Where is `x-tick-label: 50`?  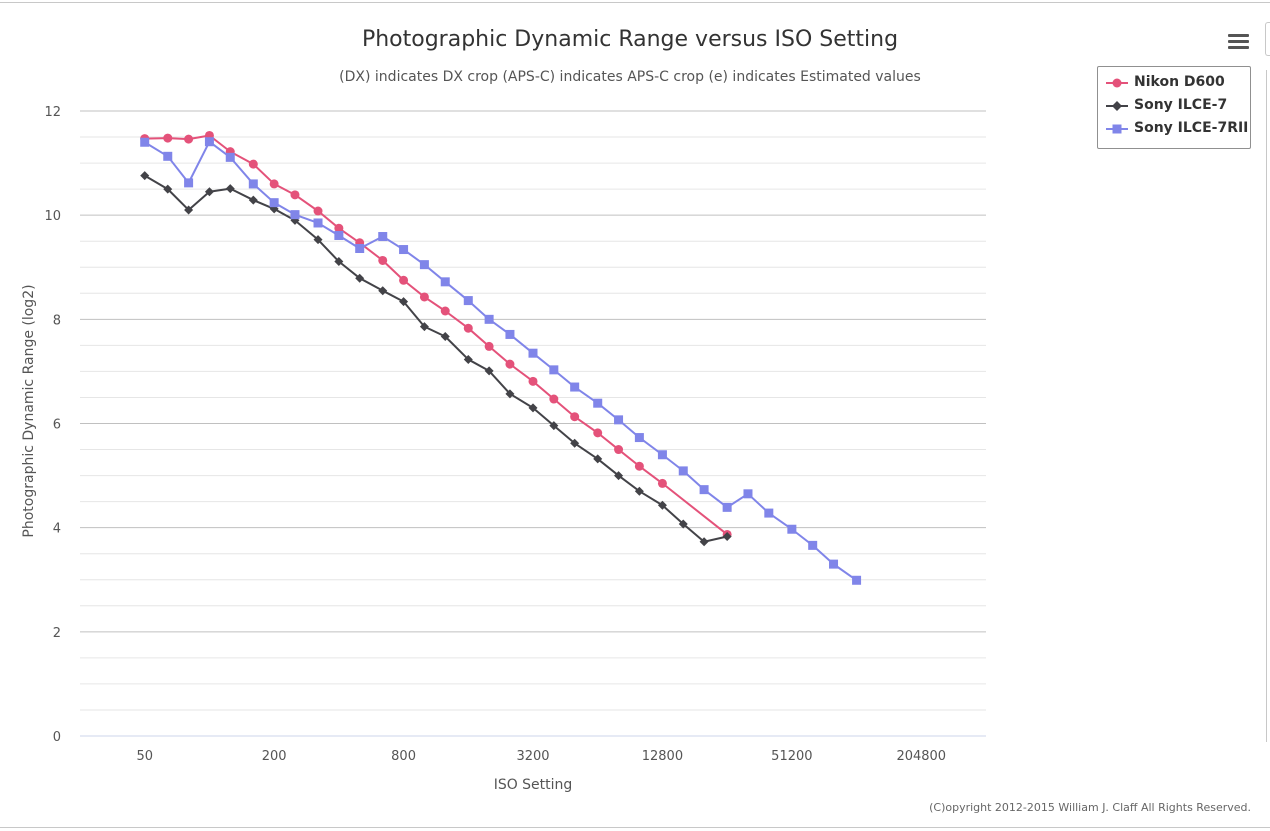 x-tick-label: 50 is located at coordinates (144, 756).